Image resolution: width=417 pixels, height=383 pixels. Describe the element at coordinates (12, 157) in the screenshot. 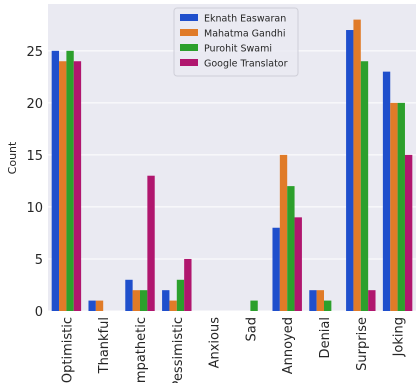

I see `y-axis-label: Count` at that location.